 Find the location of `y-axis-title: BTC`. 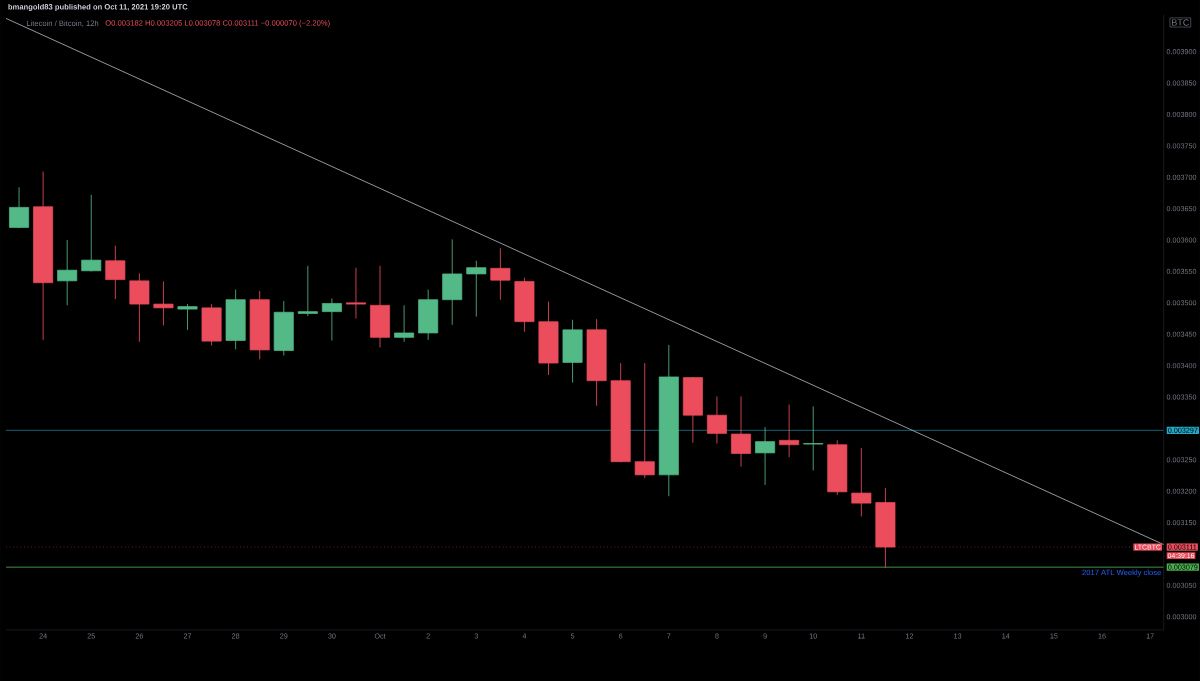

y-axis-title: BTC is located at coordinates (1180, 22).